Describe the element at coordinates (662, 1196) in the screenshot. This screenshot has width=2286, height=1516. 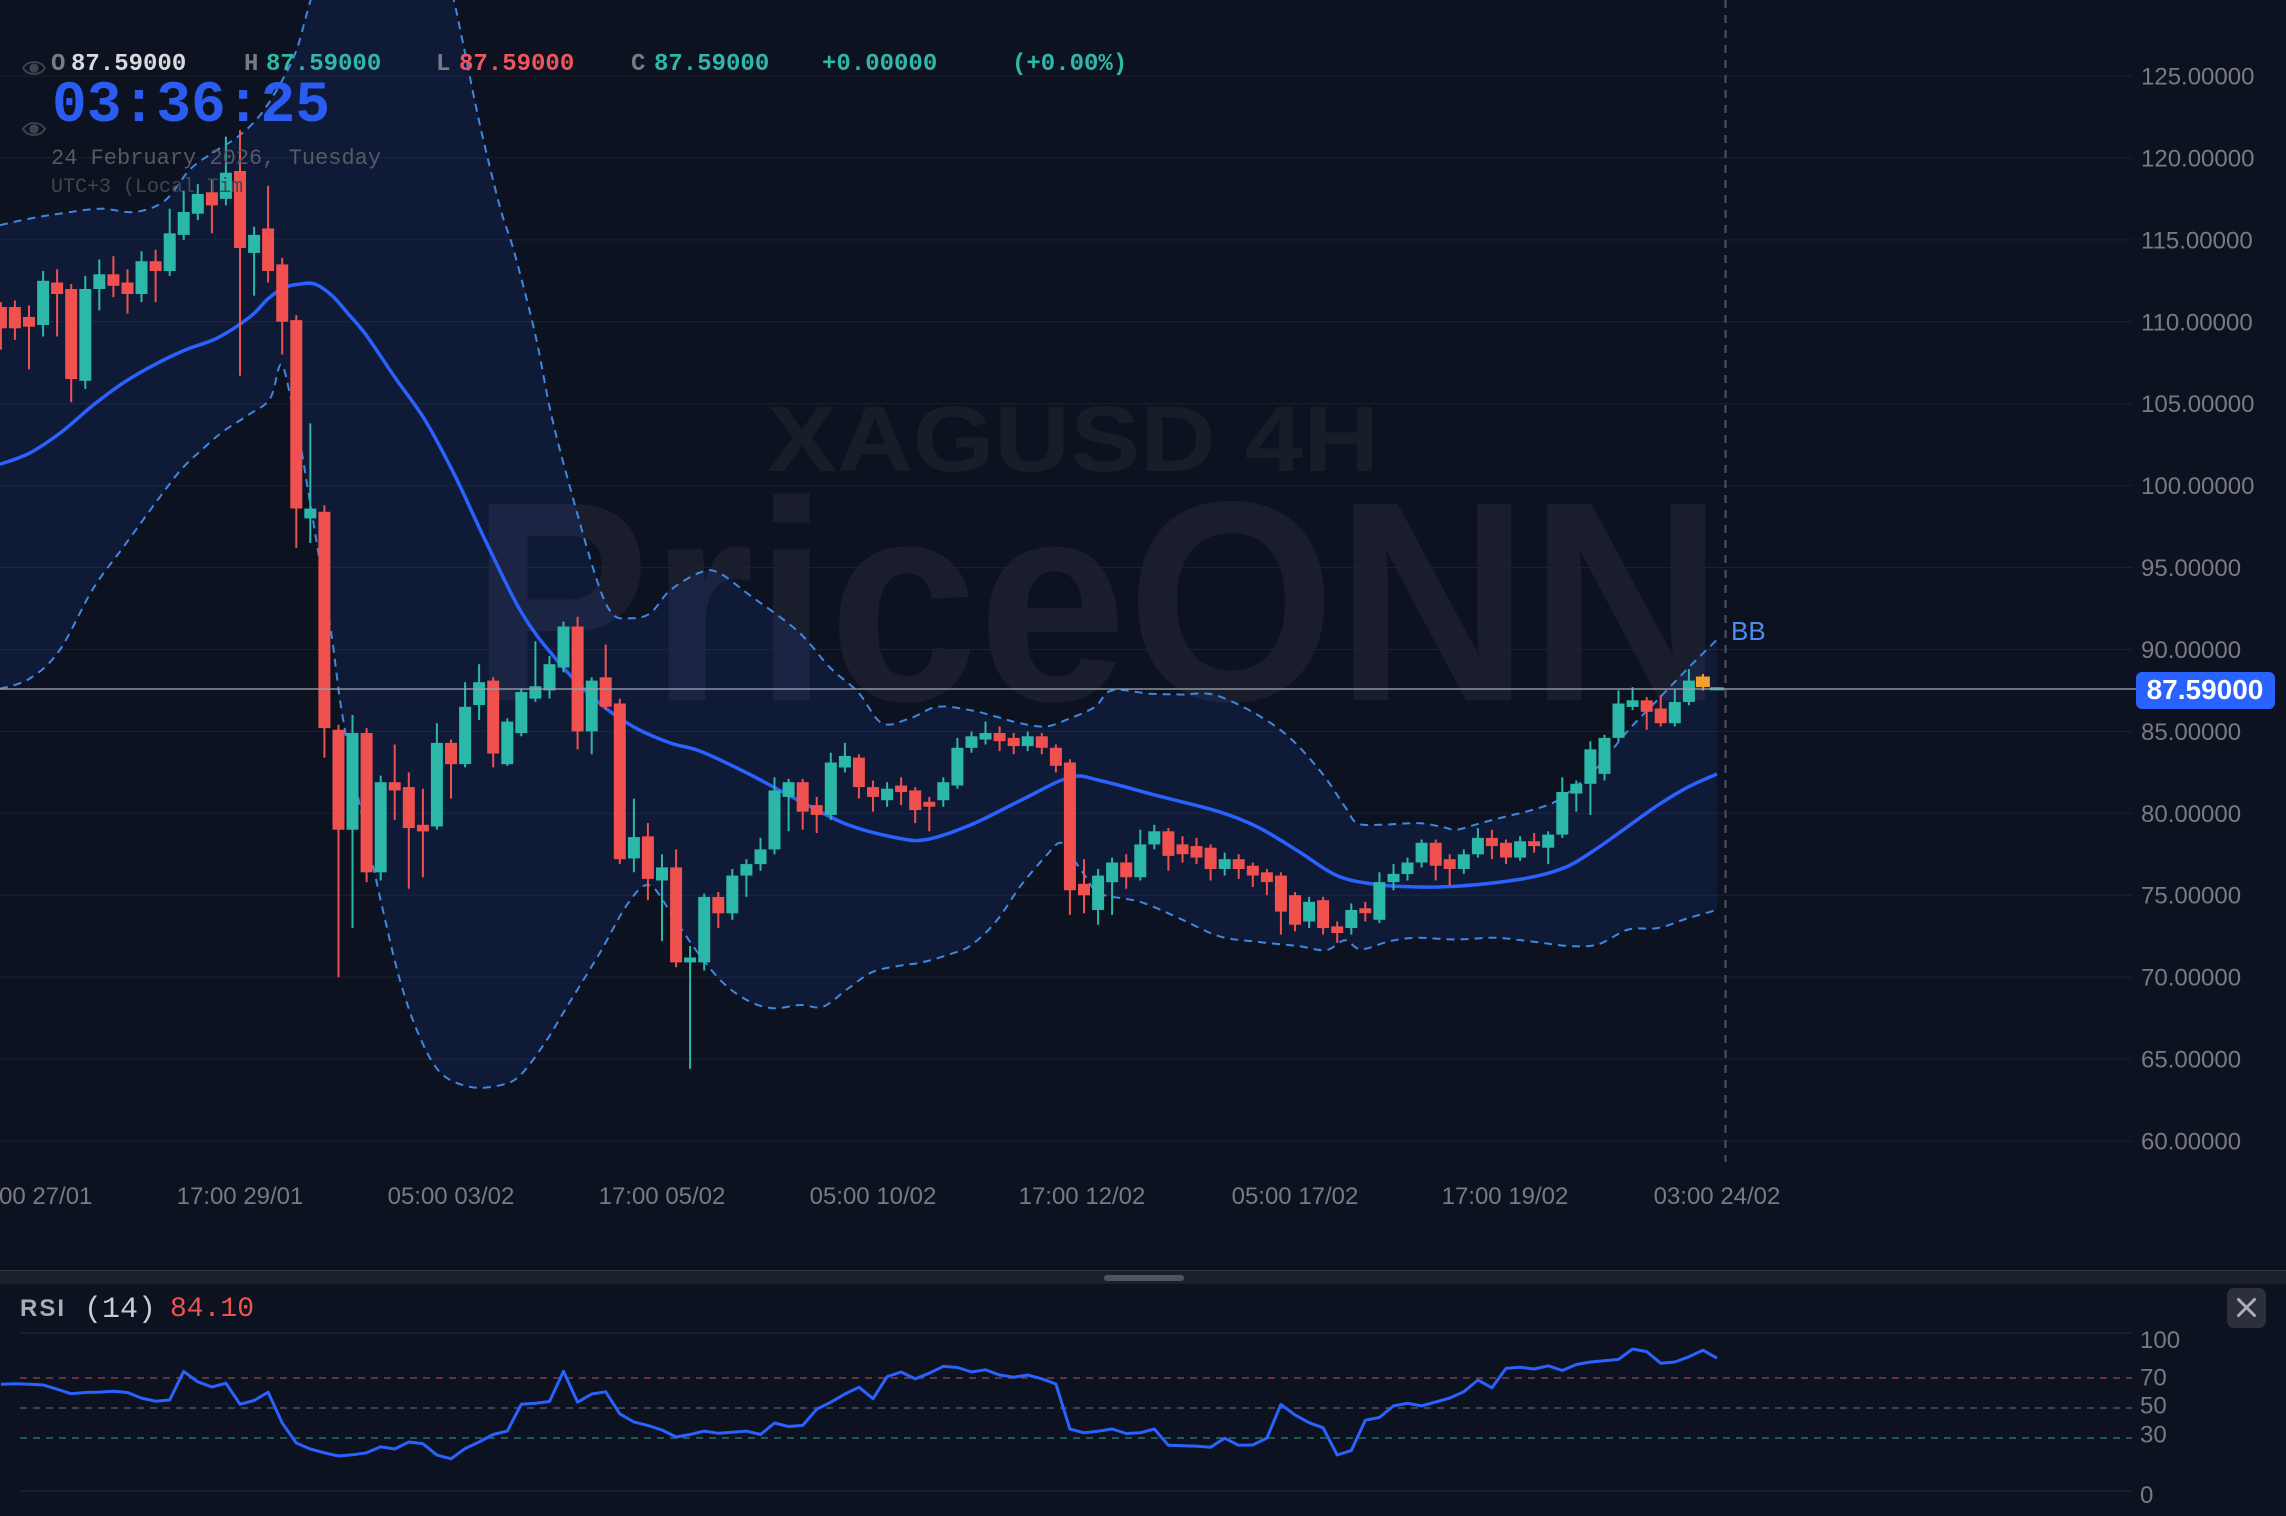
I see `svg-text: 17:00 05/02` at that location.